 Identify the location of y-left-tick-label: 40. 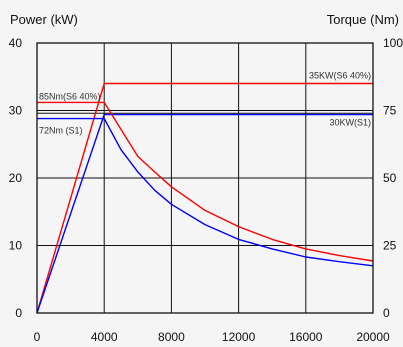
(16, 43).